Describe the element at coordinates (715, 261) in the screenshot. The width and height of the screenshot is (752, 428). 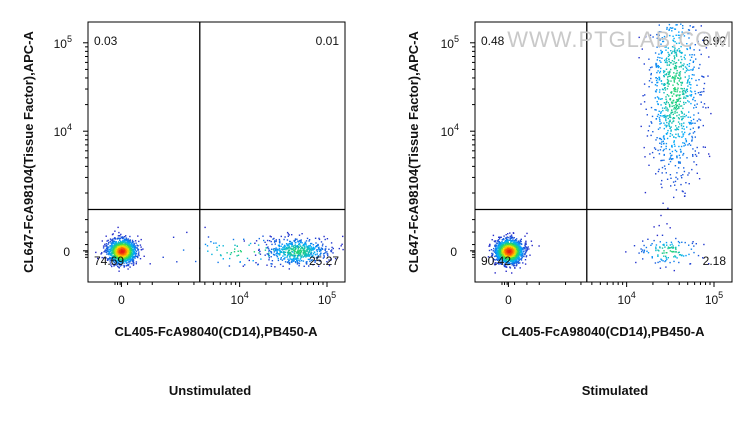
I see `quadrant-bottom-right-value: 2.18` at that location.